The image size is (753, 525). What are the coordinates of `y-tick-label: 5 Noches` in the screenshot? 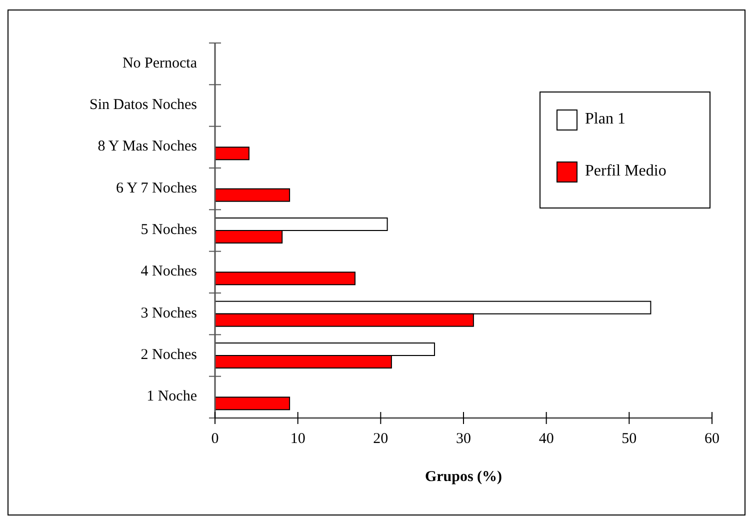 It's located at (169, 230).